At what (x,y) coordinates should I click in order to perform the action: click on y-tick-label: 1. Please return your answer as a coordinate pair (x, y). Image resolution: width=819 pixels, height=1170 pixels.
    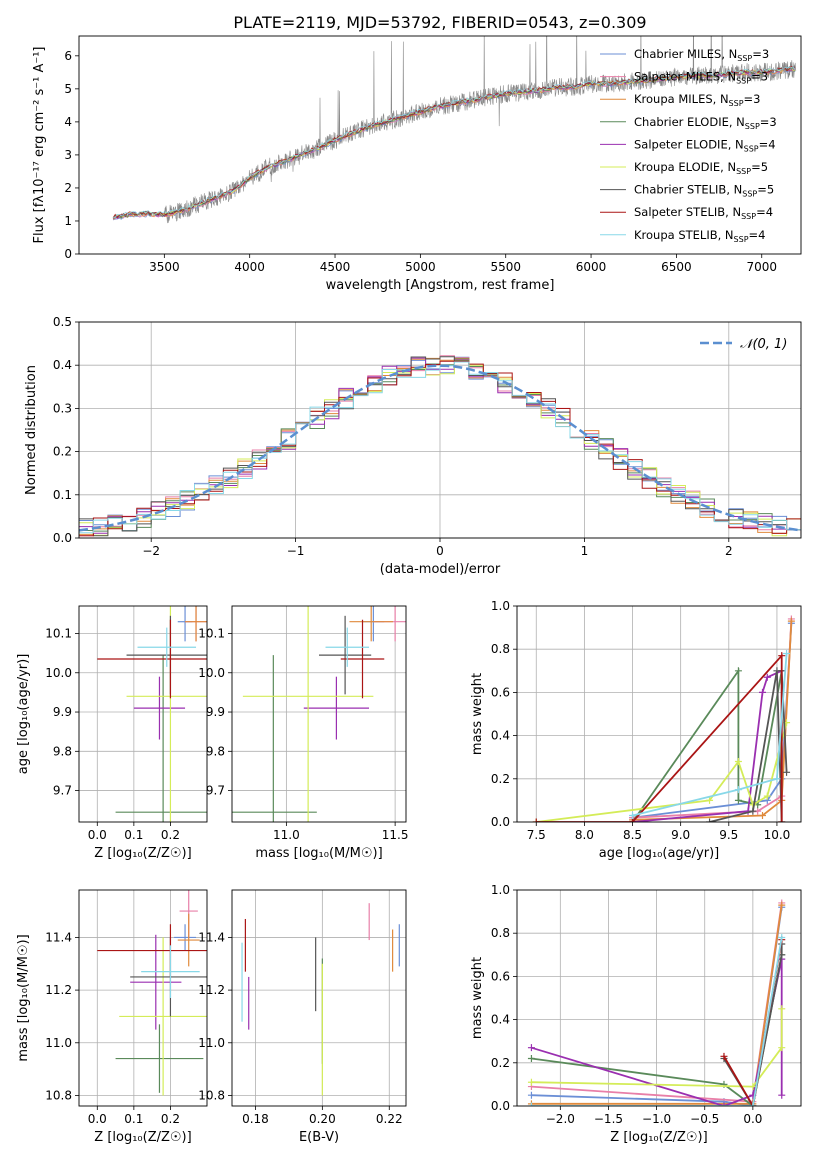
    Looking at the image, I should click on (68, 221).